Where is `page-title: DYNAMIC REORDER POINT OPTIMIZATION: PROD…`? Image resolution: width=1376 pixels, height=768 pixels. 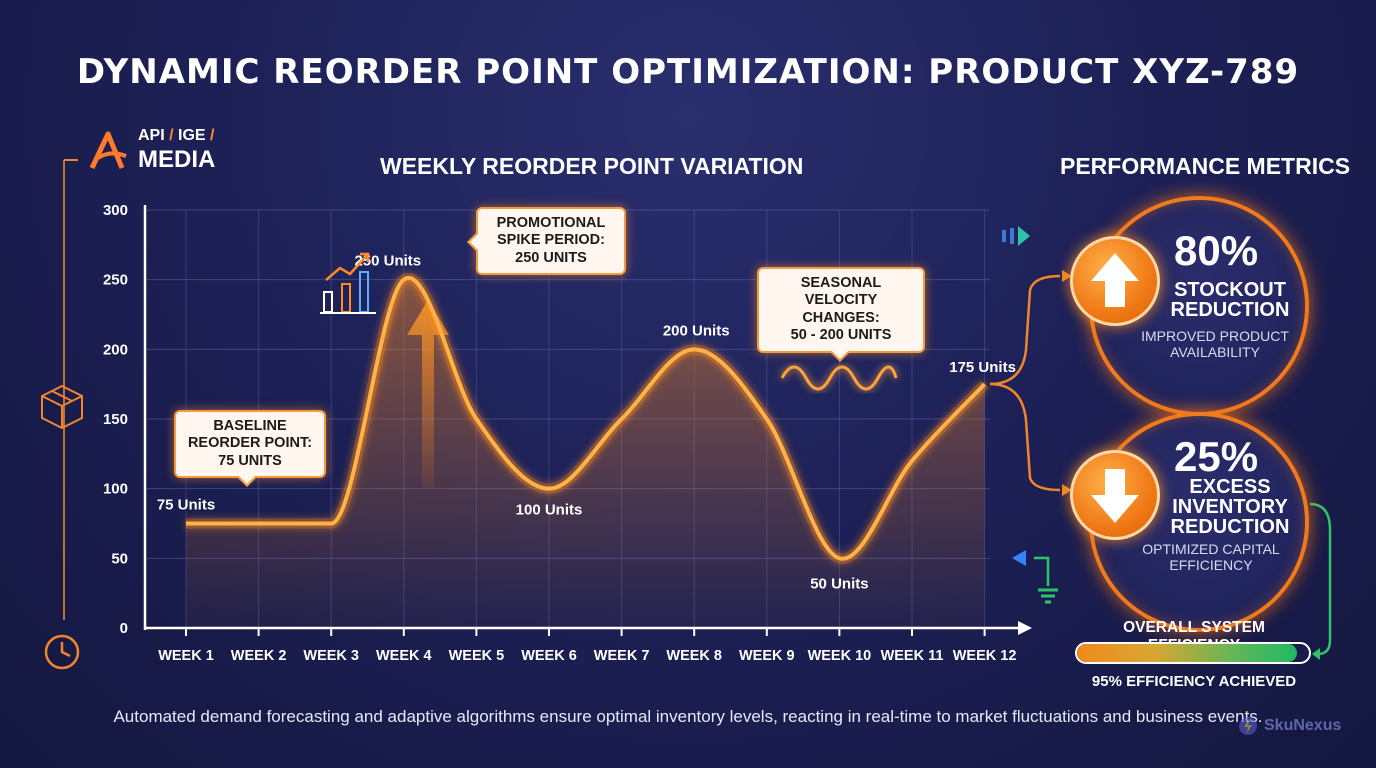
page-title: DYNAMIC REORDER POINT OPTIMIZATION: PROD… is located at coordinates (688, 72).